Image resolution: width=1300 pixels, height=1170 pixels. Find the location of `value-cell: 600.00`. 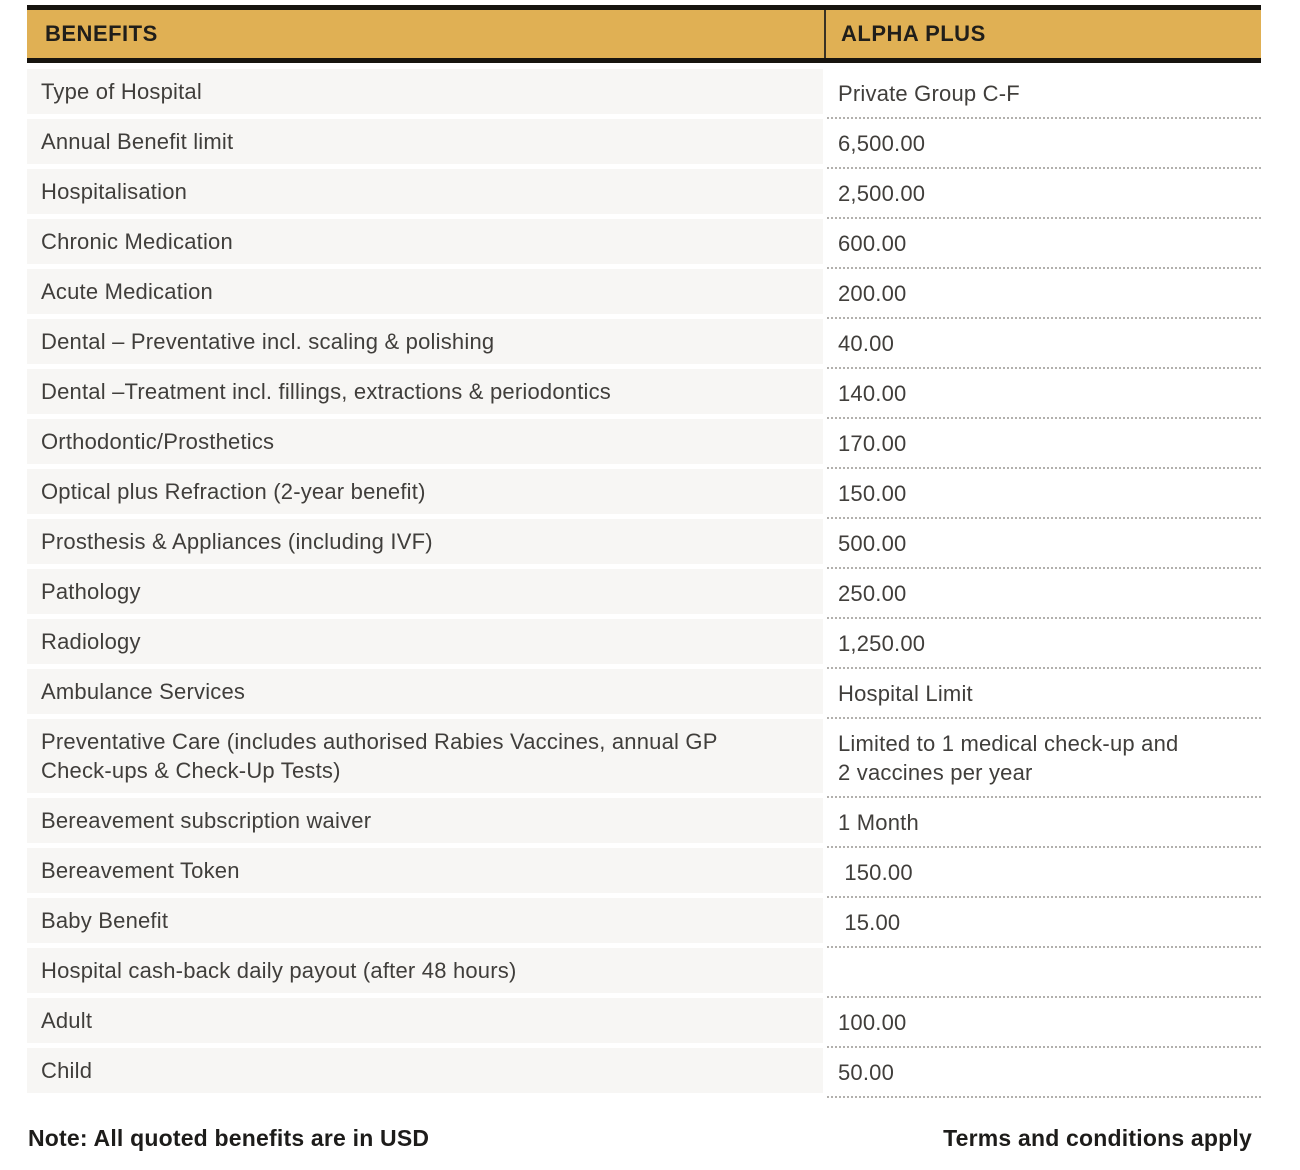

value-cell: 600.00 is located at coordinates (1044, 244).